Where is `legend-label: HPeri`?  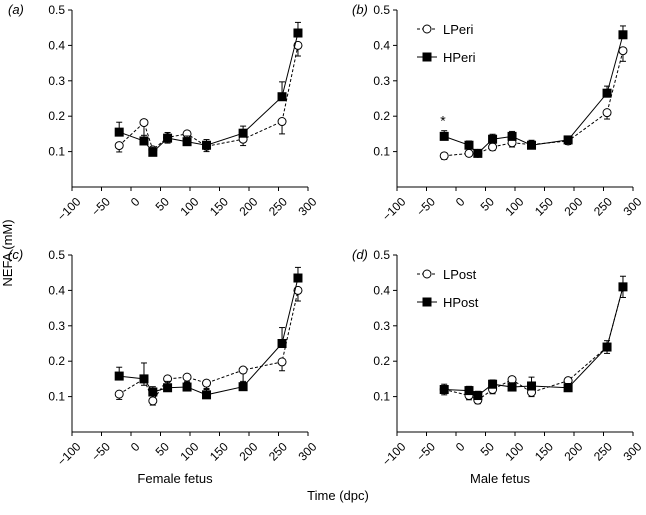
legend-label: HPeri is located at coordinates (459, 57).